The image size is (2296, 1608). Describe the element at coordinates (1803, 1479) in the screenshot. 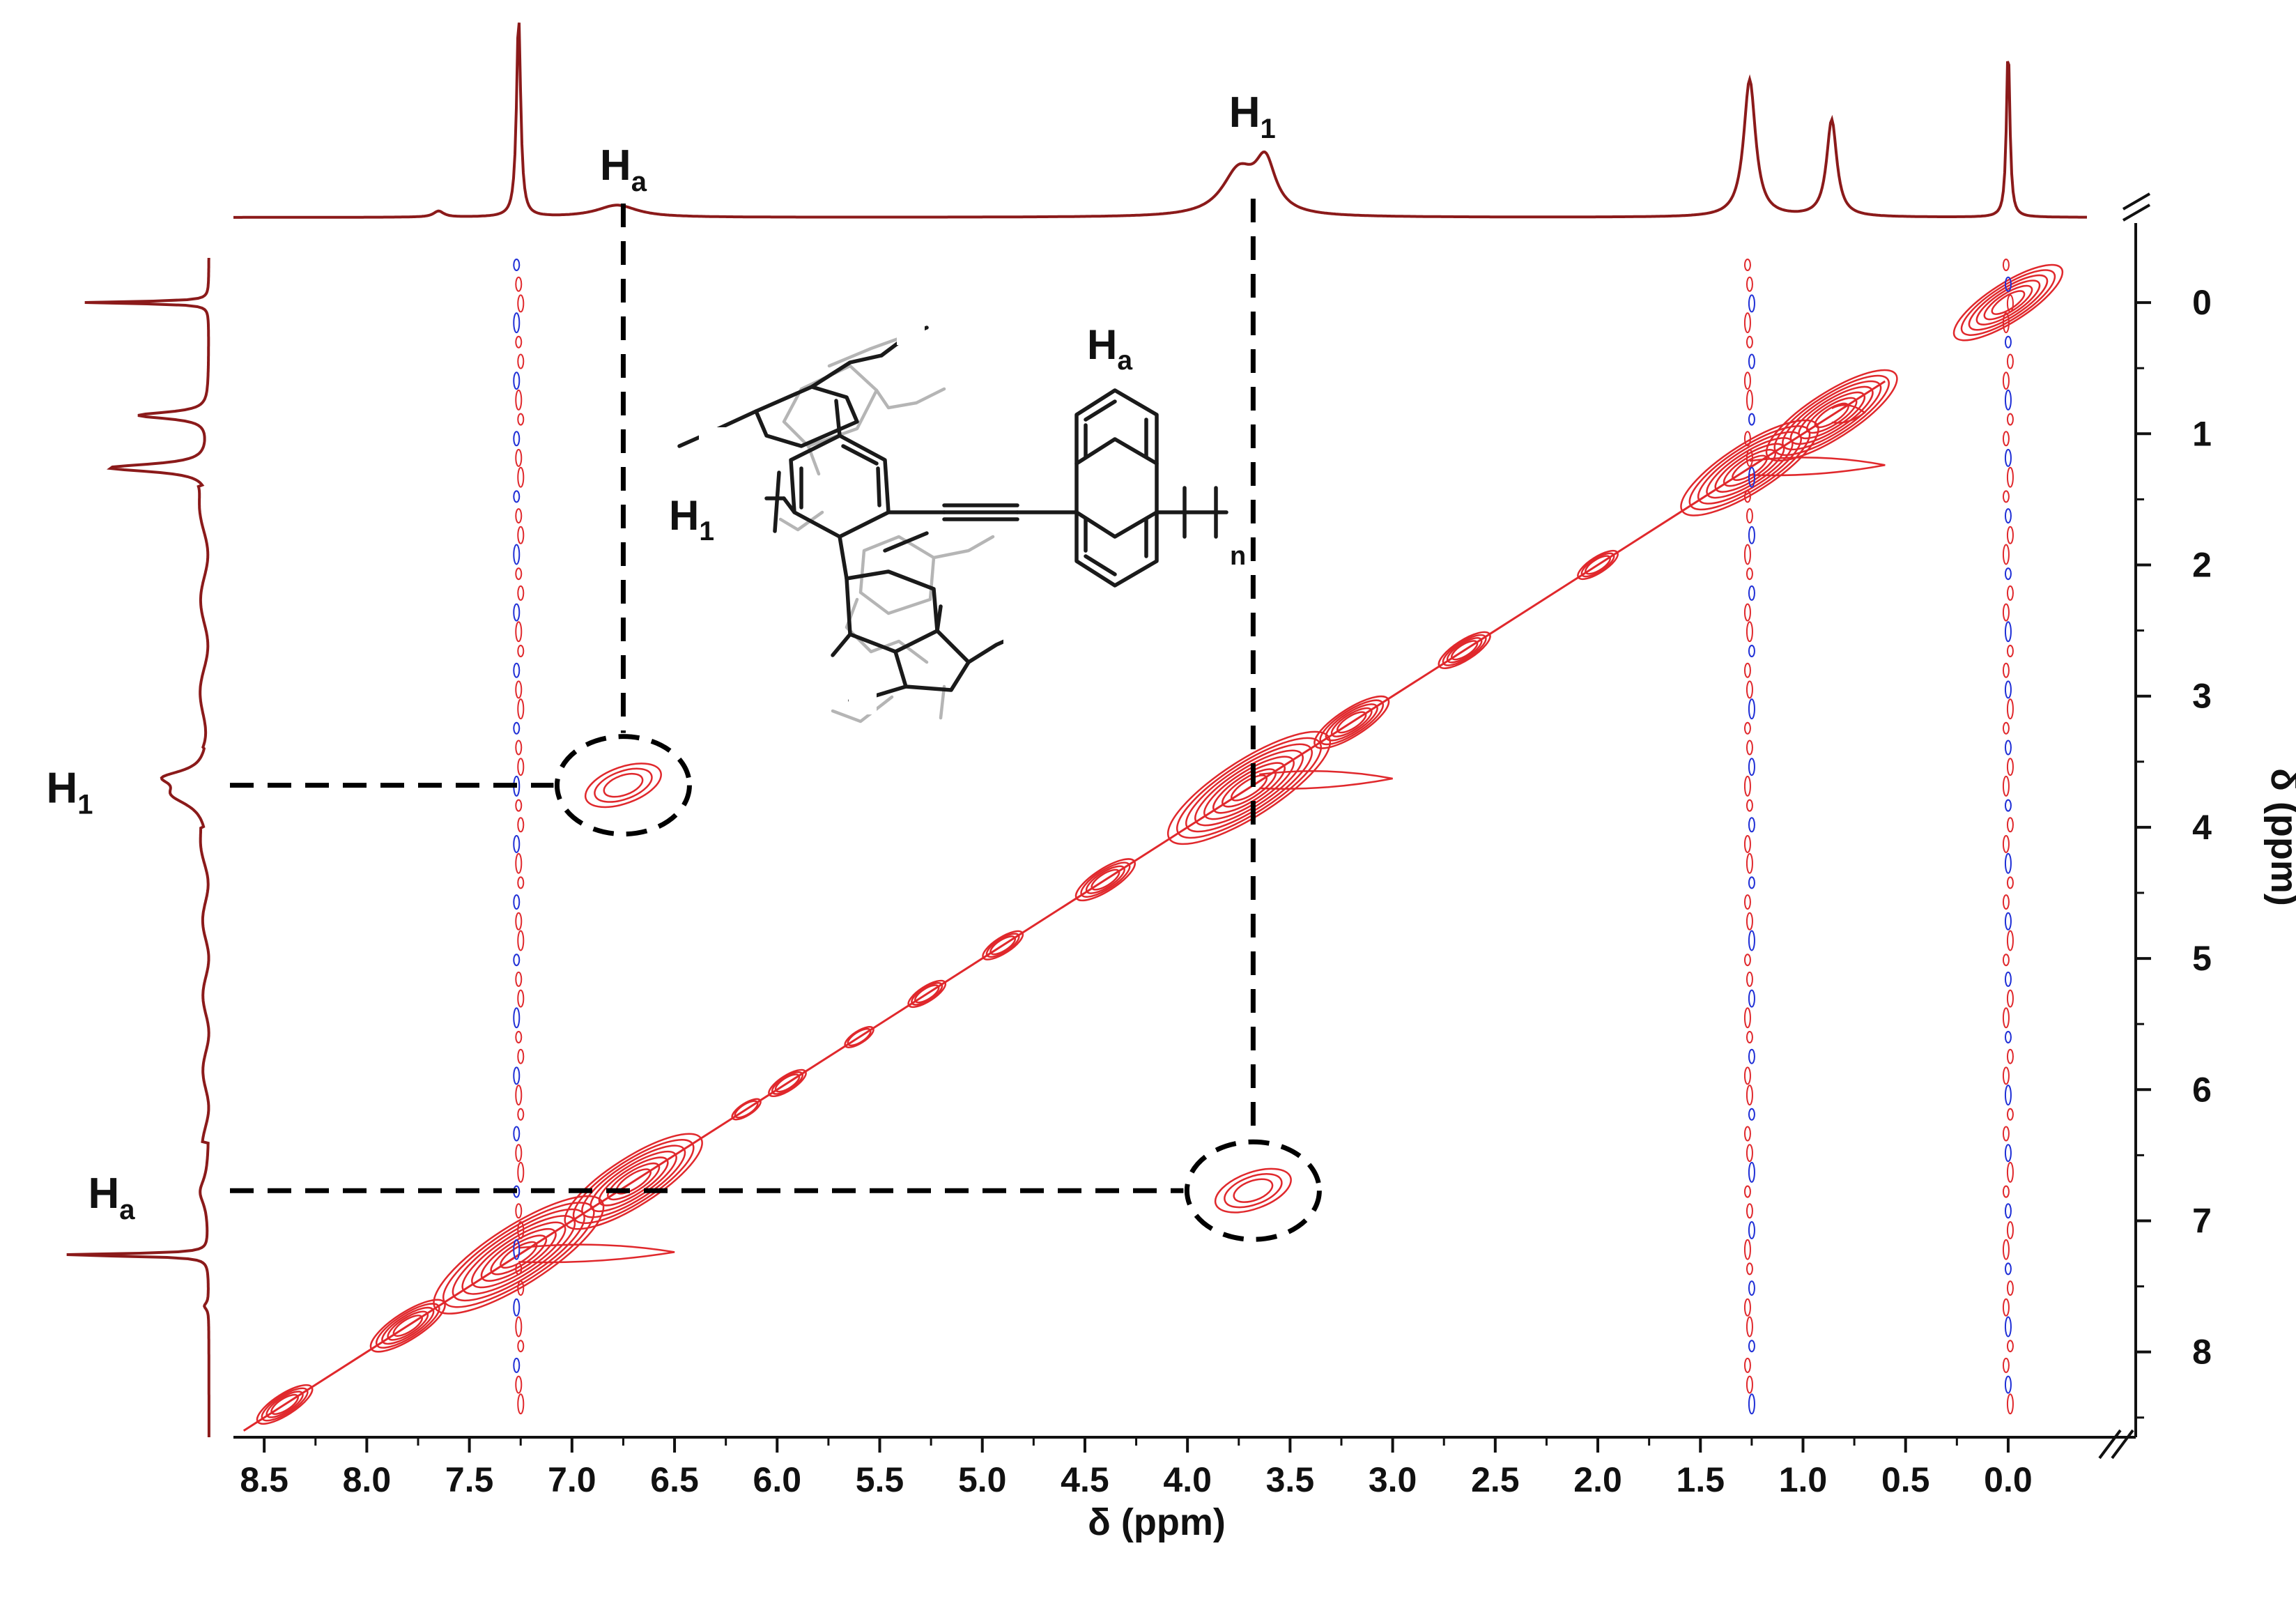

I see `x-tick-label: 1.0` at that location.